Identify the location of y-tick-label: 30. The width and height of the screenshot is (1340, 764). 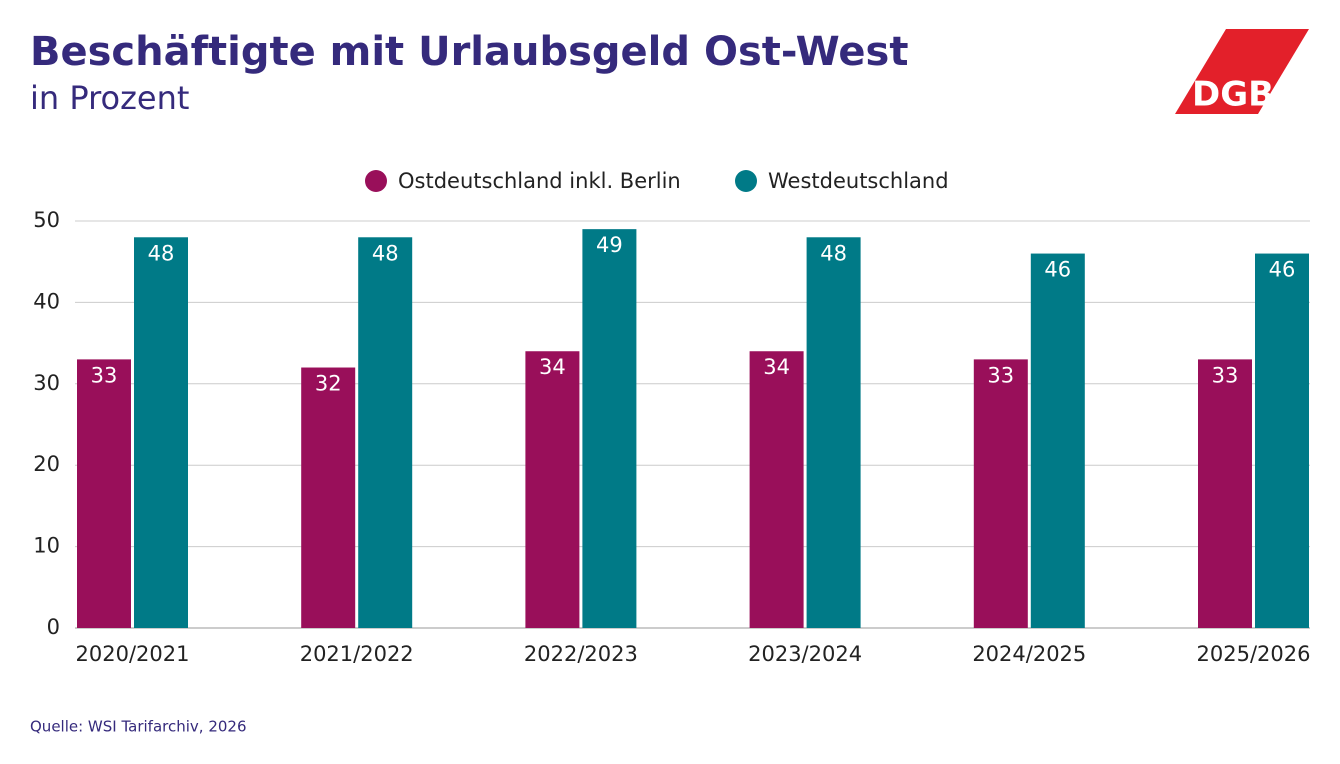
(46, 383).